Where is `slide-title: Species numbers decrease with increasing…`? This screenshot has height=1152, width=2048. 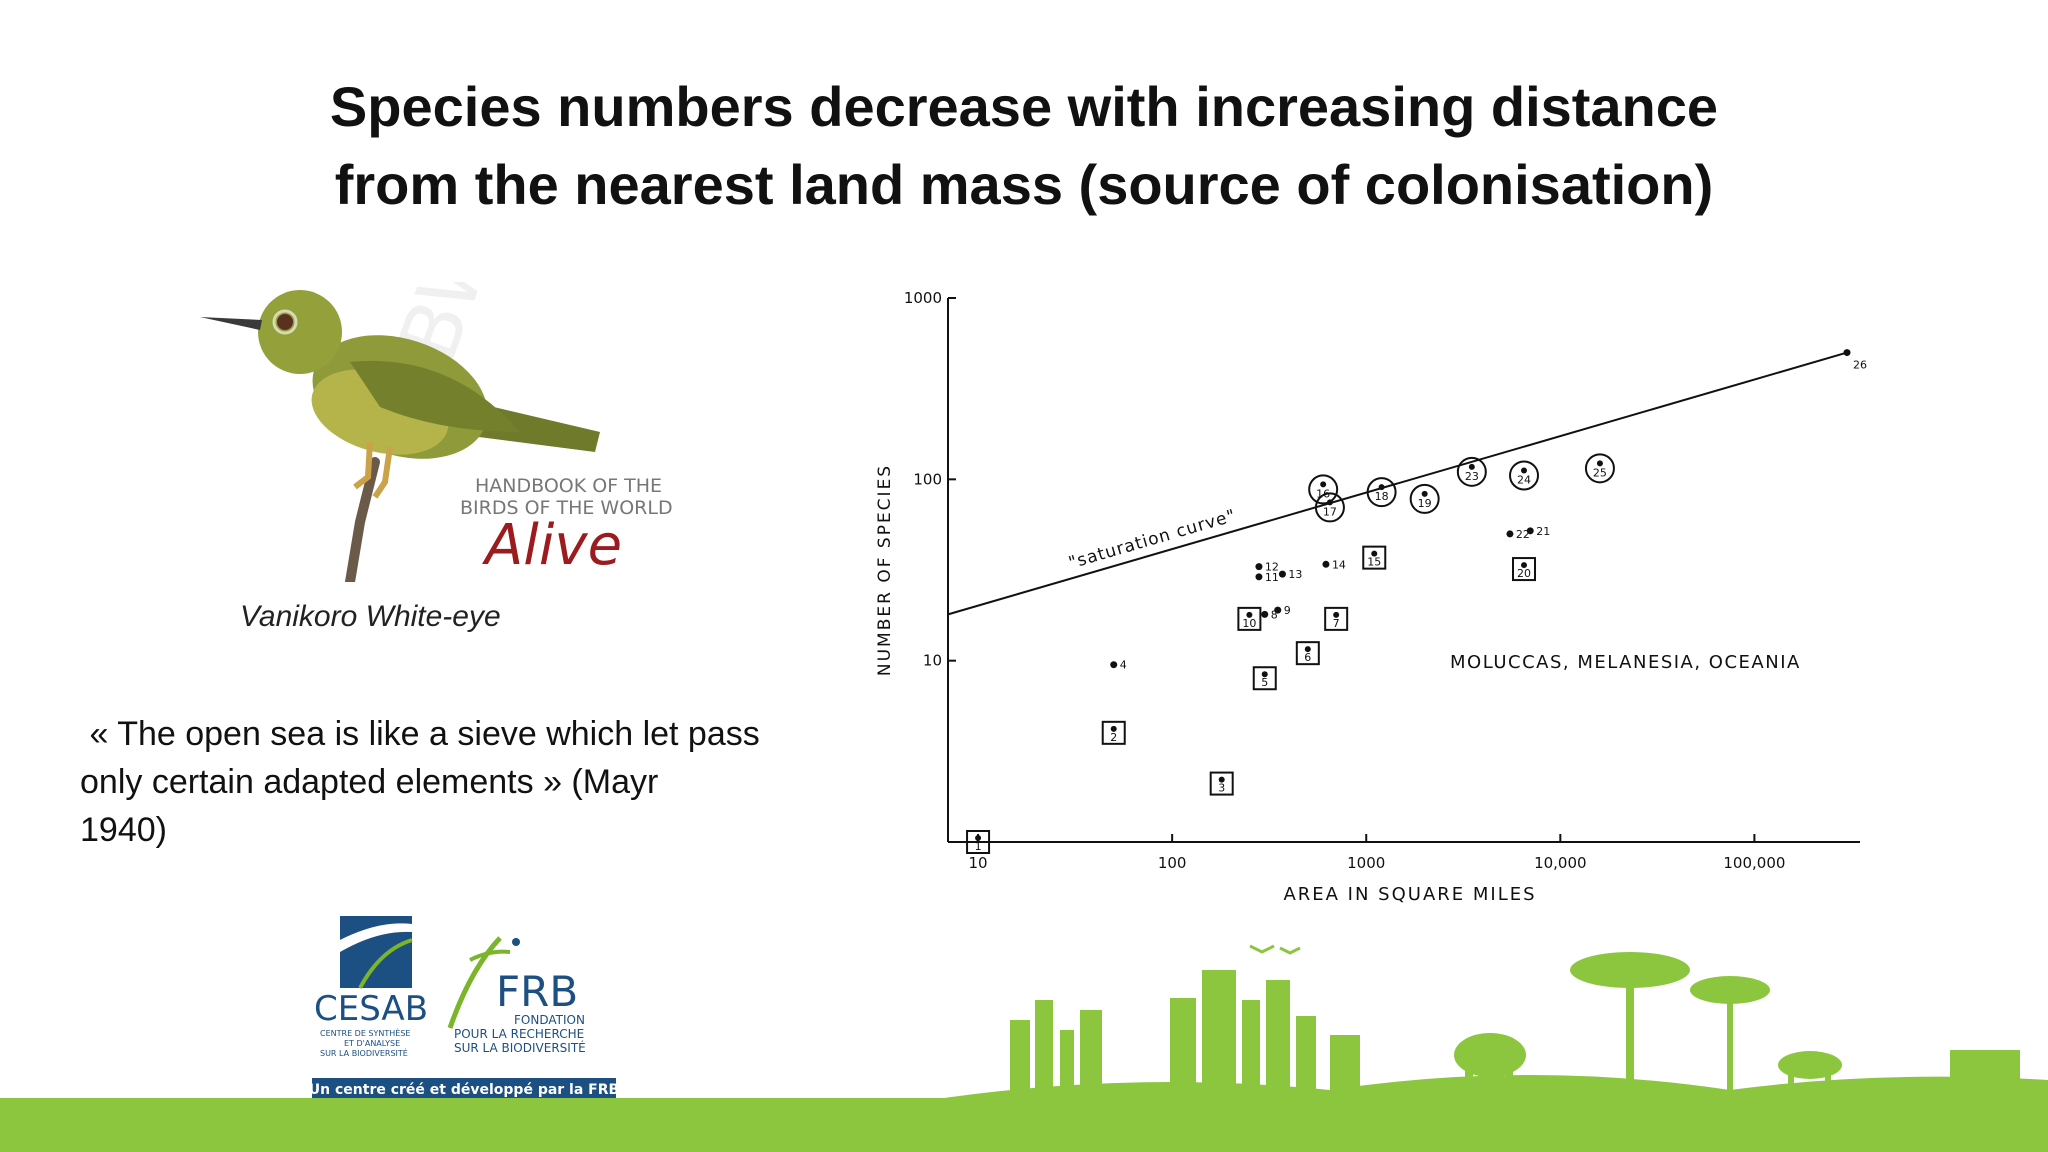
slide-title: Species numbers decrease with increasing… is located at coordinates (1024, 146).